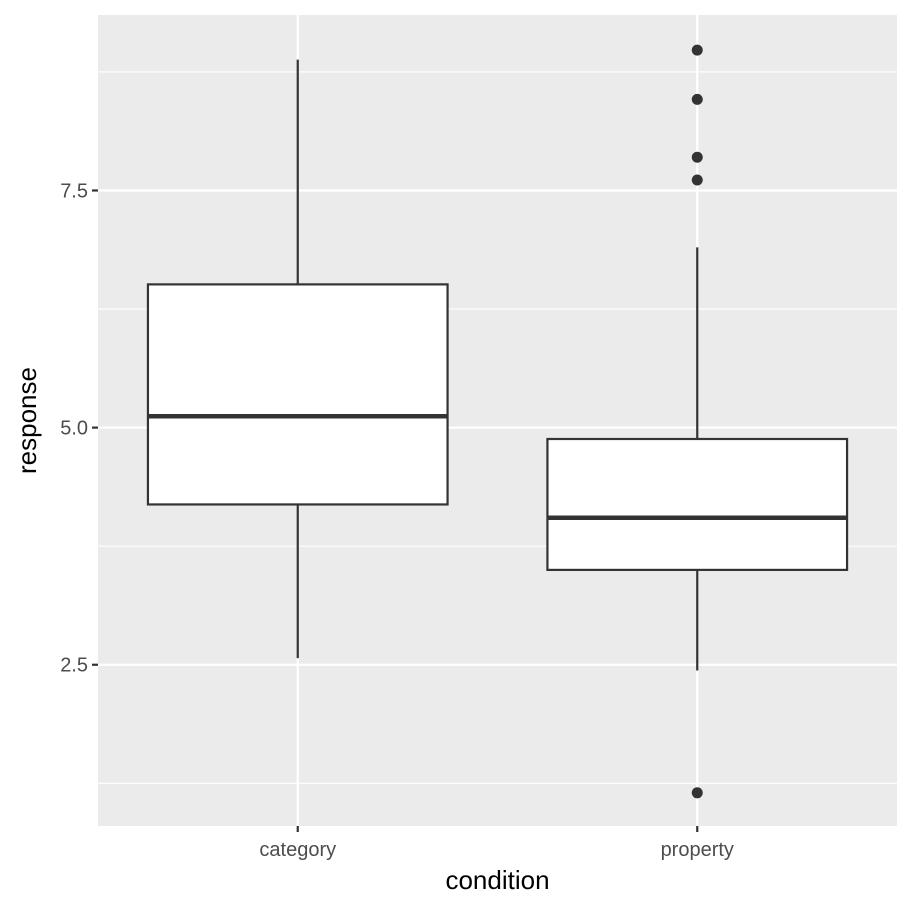 The height and width of the screenshot is (917, 912). What do you see at coordinates (74, 429) in the screenshot?
I see `y-tick-label: 5.0` at bounding box center [74, 429].